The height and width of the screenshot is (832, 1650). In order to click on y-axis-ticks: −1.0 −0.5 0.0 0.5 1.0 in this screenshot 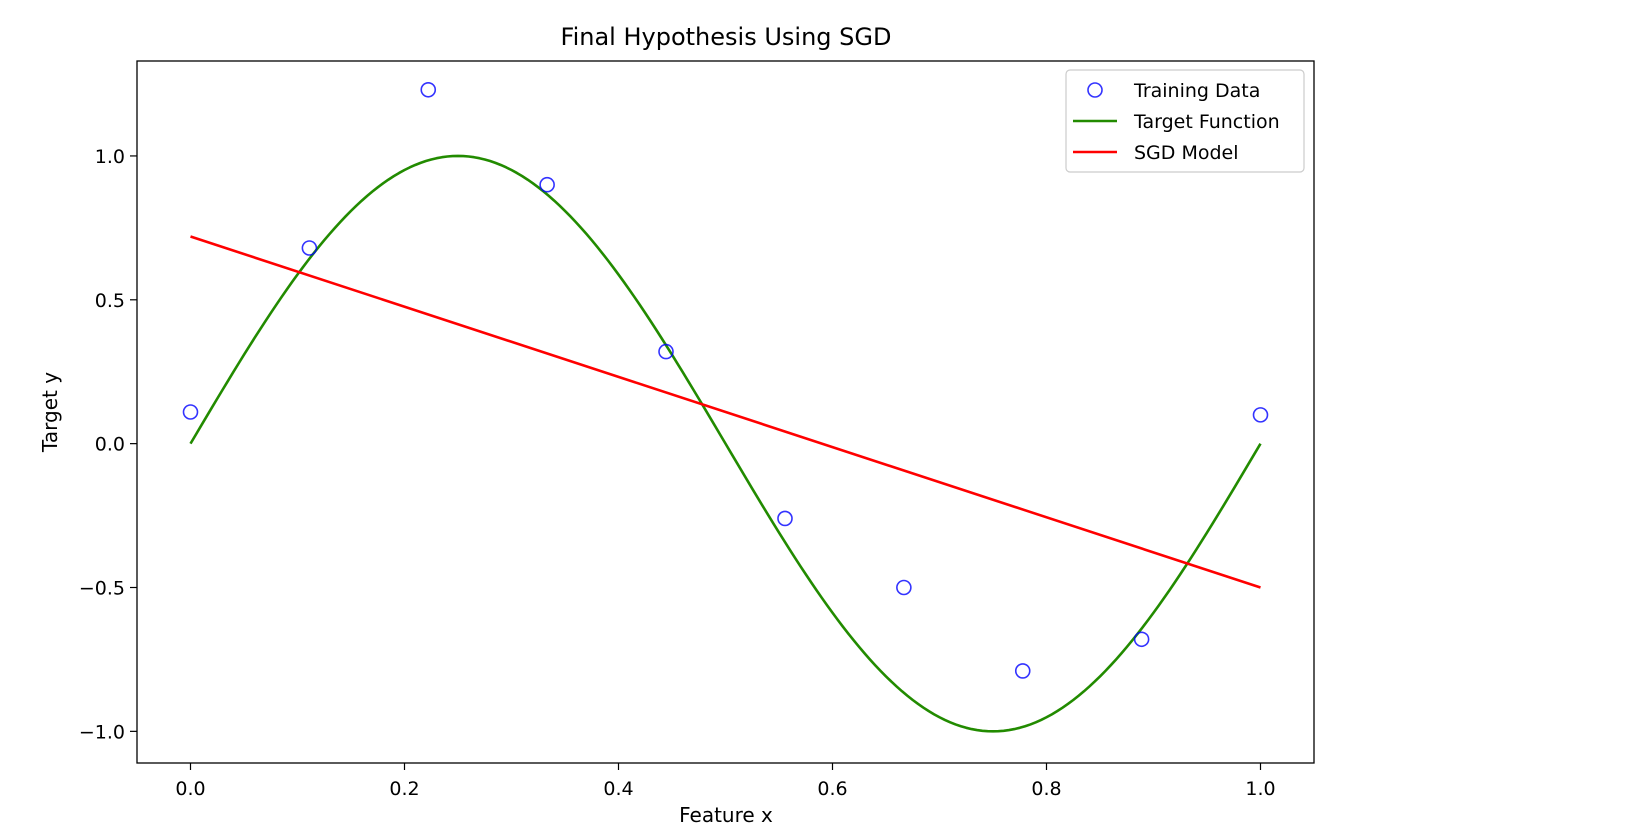, I will do `click(108, 444)`.